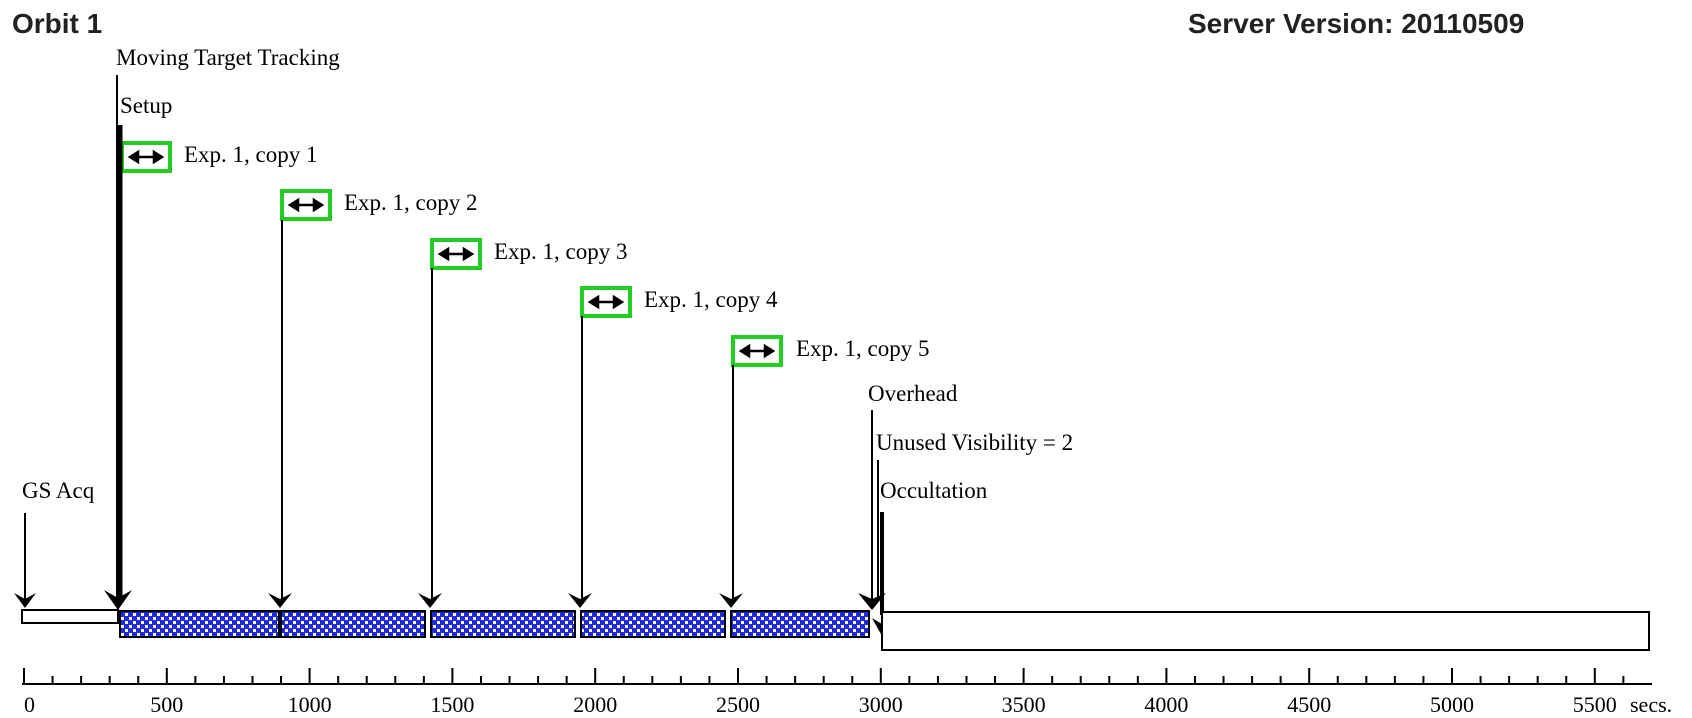  Describe the element at coordinates (738, 704) in the screenshot. I see `axis-tick-label: 2500` at that location.